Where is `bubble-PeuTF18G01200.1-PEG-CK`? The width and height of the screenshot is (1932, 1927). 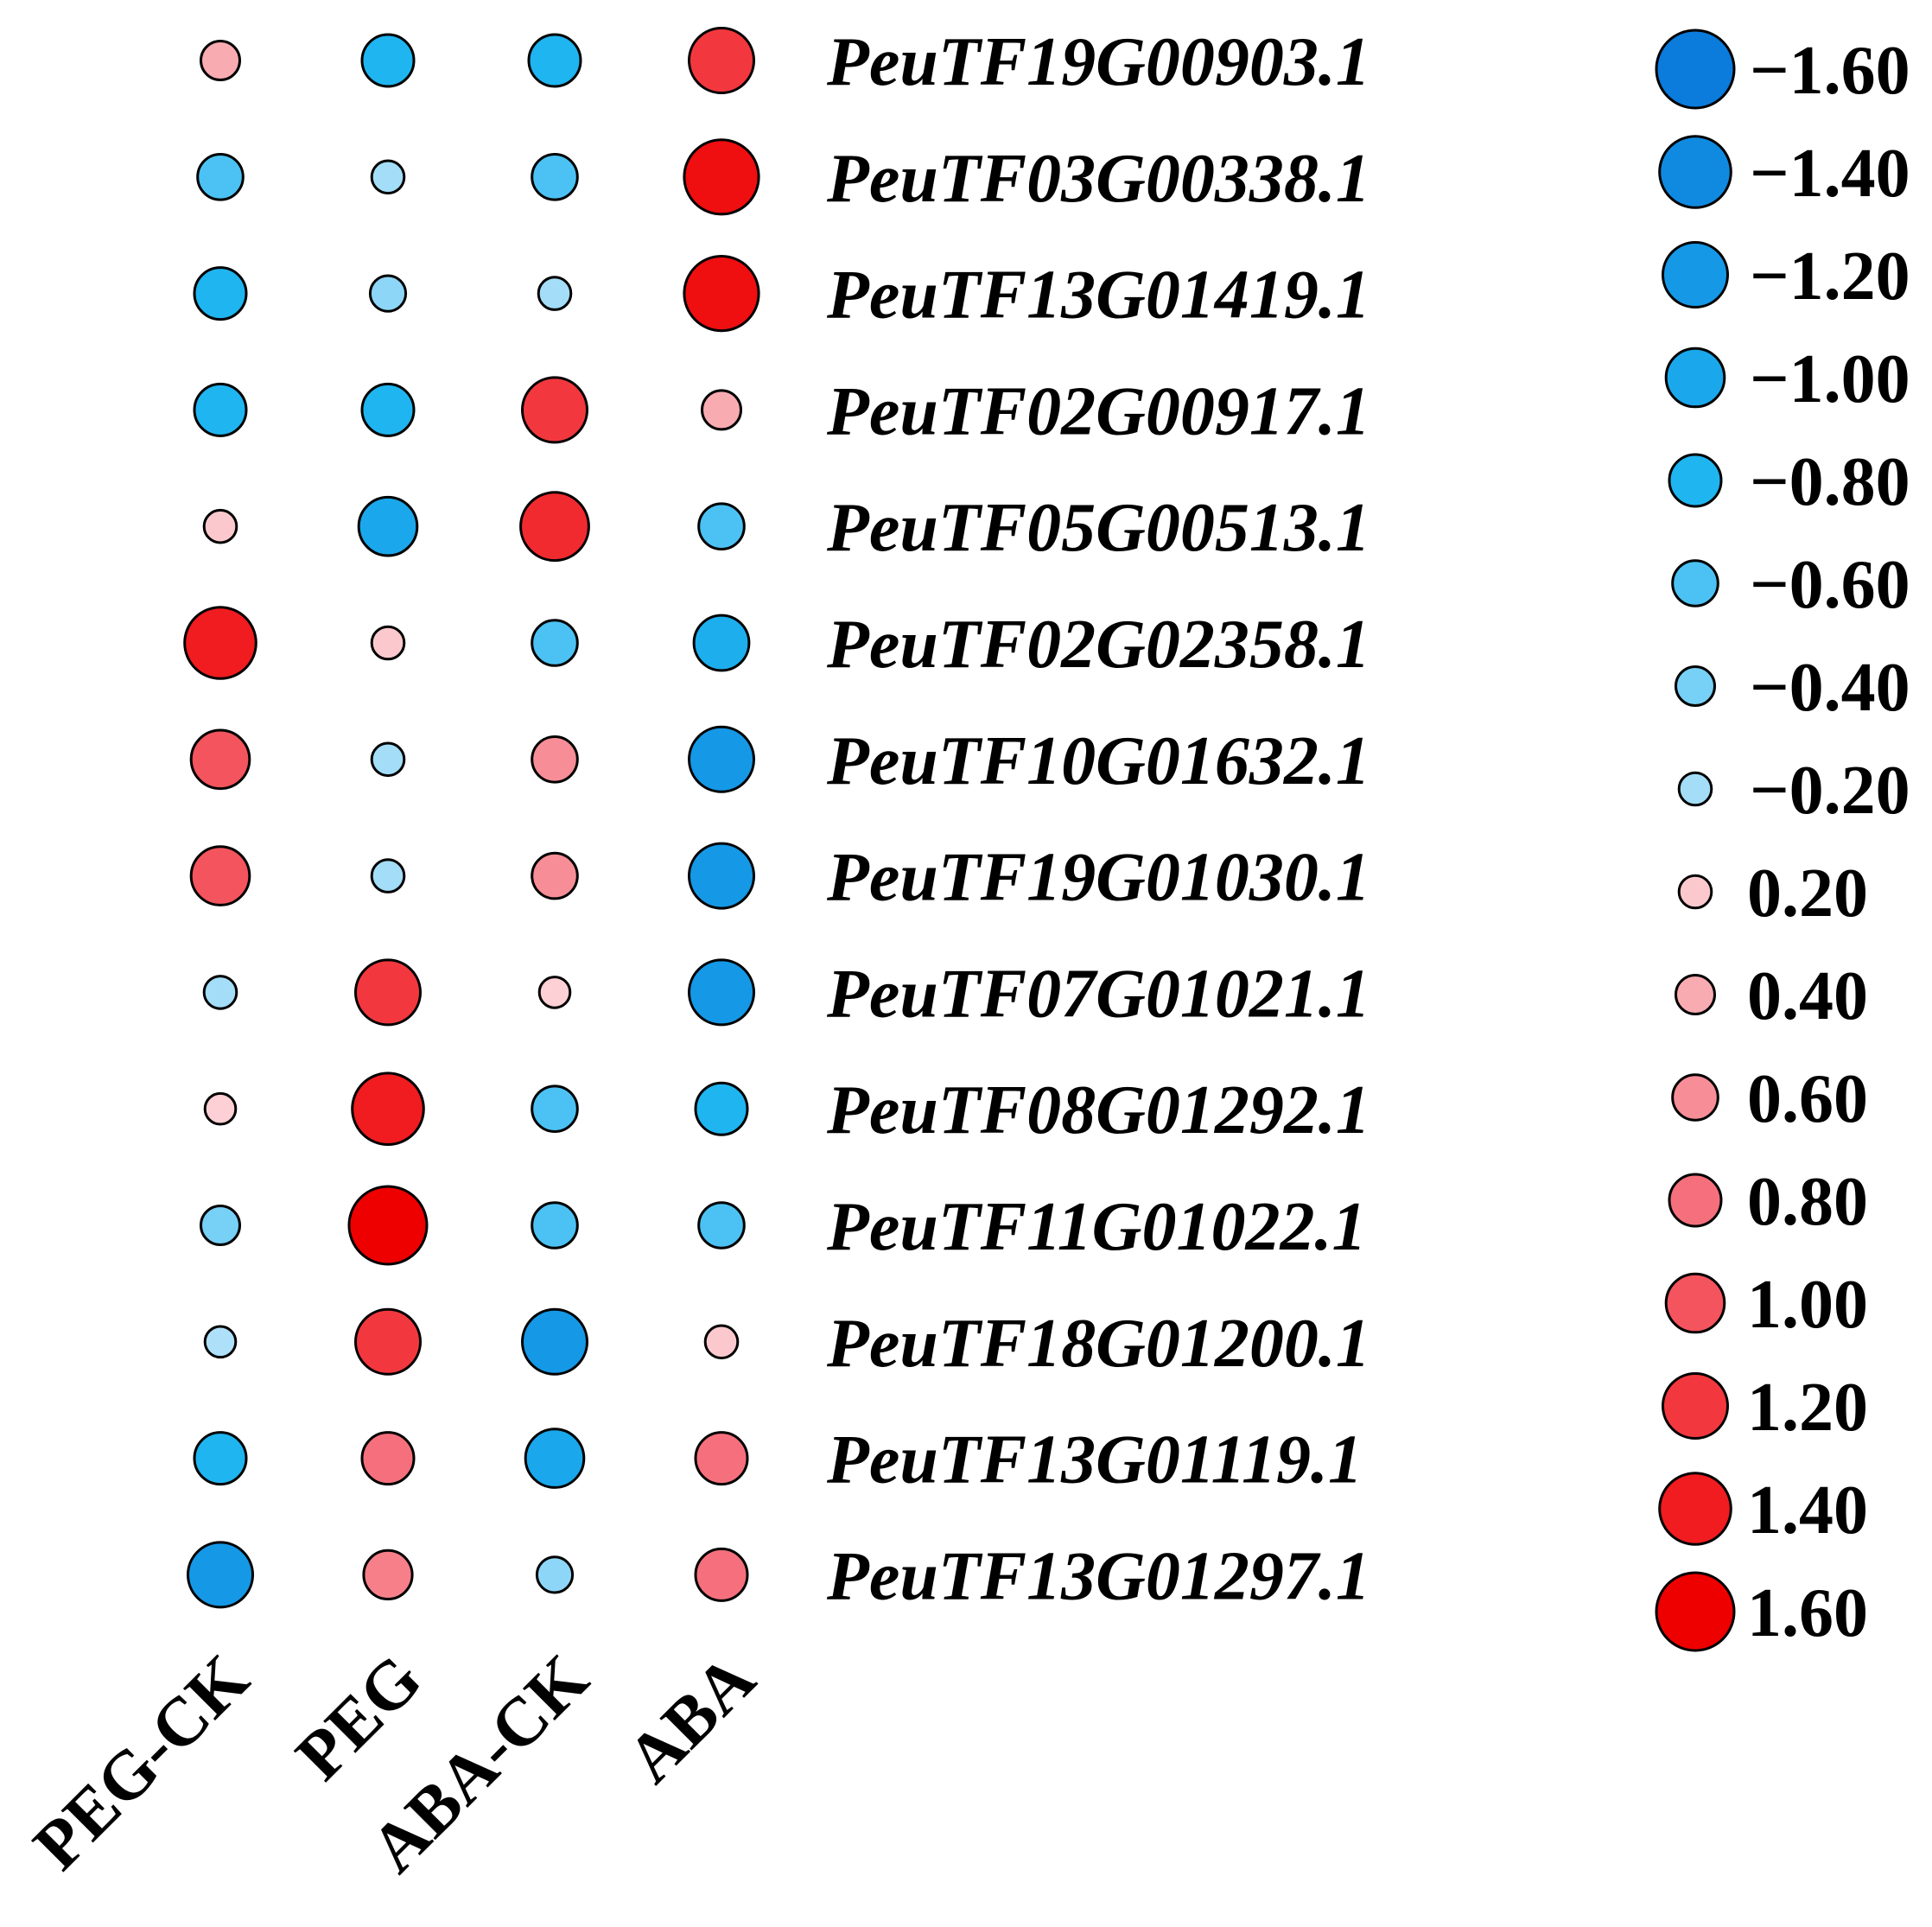
bubble-PeuTF18G01200.1-PEG-CK is located at coordinates (220, 1342).